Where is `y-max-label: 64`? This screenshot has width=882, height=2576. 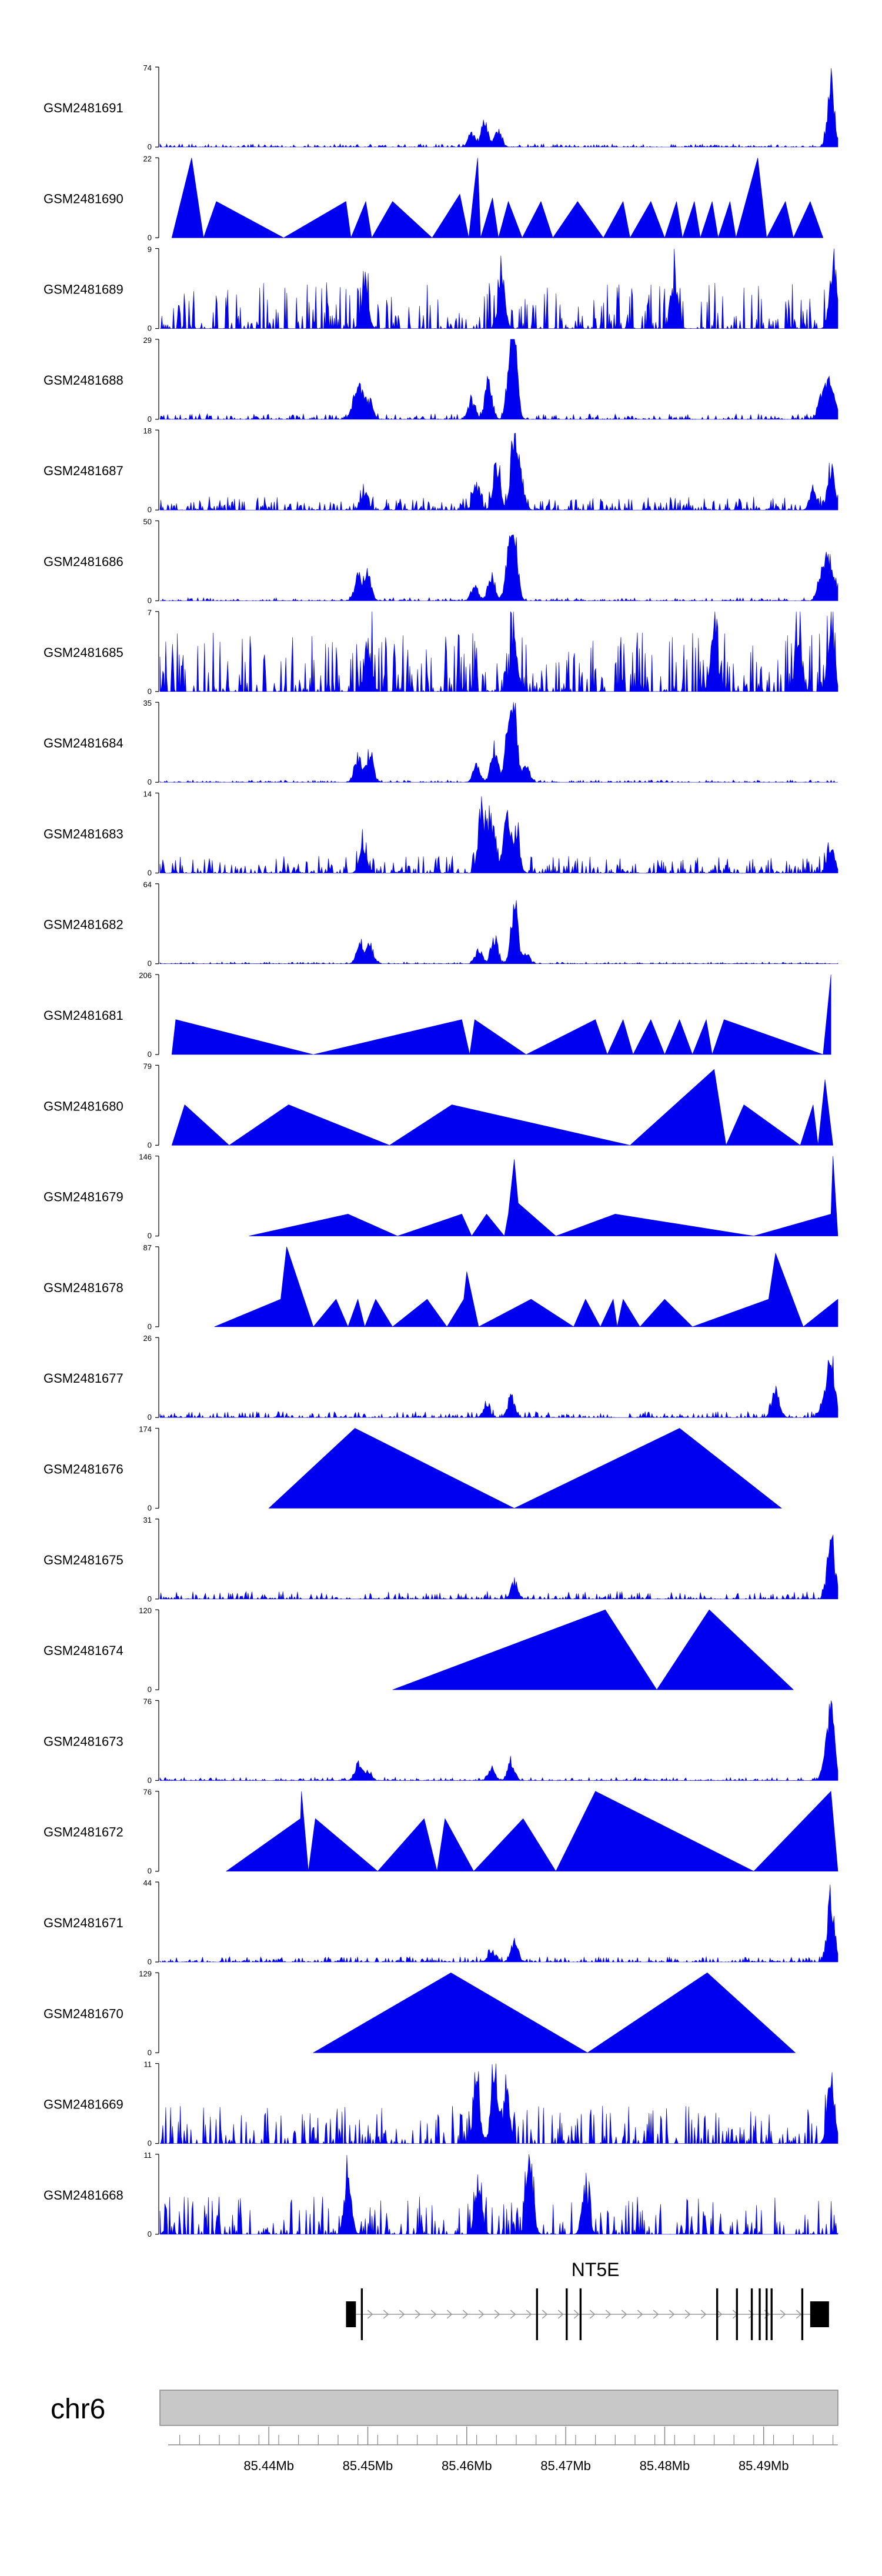
y-max-label: 64 is located at coordinates (147, 884).